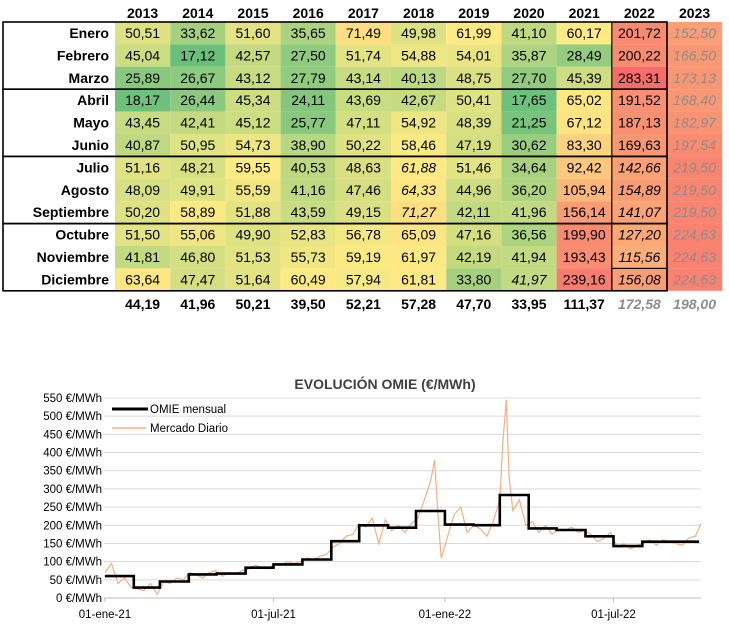  Describe the element at coordinates (82, 235) in the screenshot. I see `month-label-octubre: Octubre` at that location.